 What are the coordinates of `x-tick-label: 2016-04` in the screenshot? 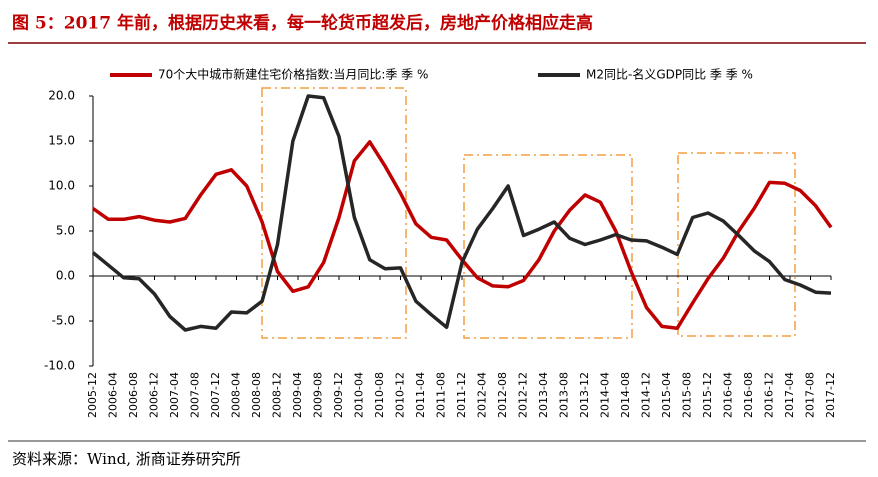 It's located at (728, 395).